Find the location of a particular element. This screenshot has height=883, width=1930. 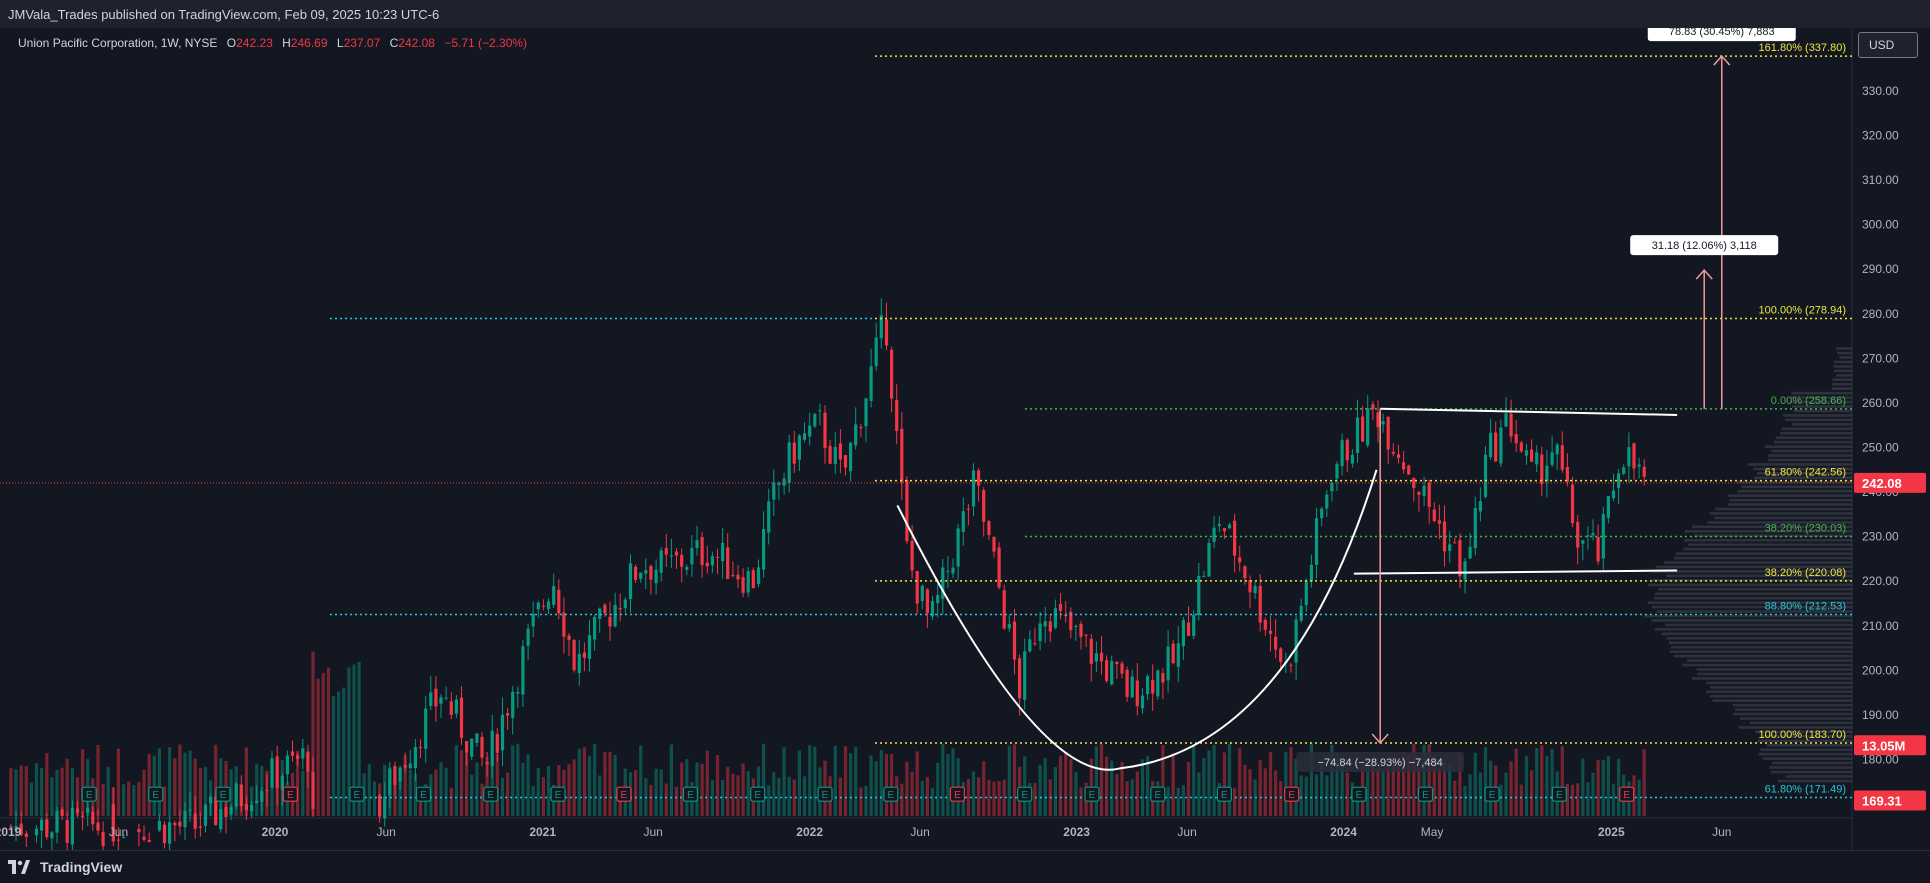

low-price-tag: 169.31 is located at coordinates (1890, 800).